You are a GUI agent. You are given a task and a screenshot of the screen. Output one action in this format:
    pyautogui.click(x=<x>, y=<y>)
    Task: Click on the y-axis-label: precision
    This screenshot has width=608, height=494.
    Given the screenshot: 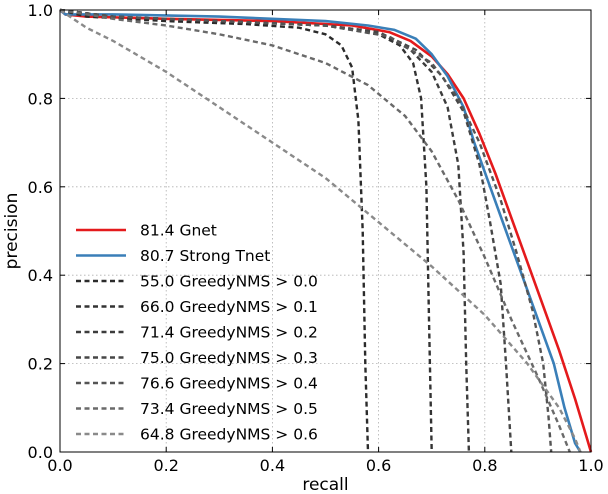 What is the action you would take?
    pyautogui.click(x=12, y=231)
    